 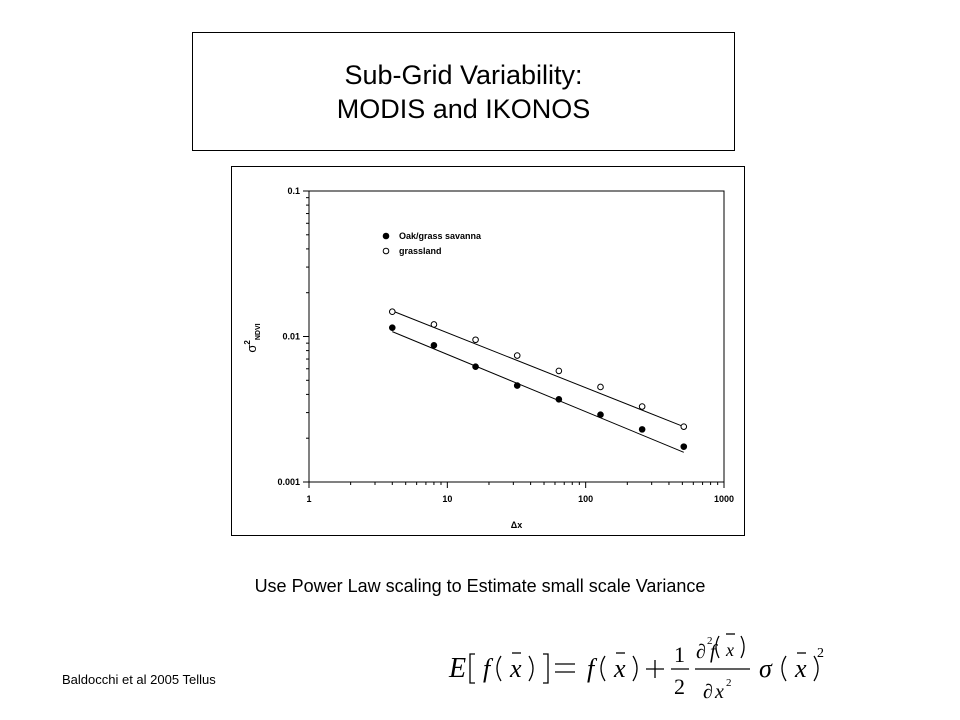 What do you see at coordinates (251, 349) in the screenshot?
I see `y-axis-label-symbol: σ` at bounding box center [251, 349].